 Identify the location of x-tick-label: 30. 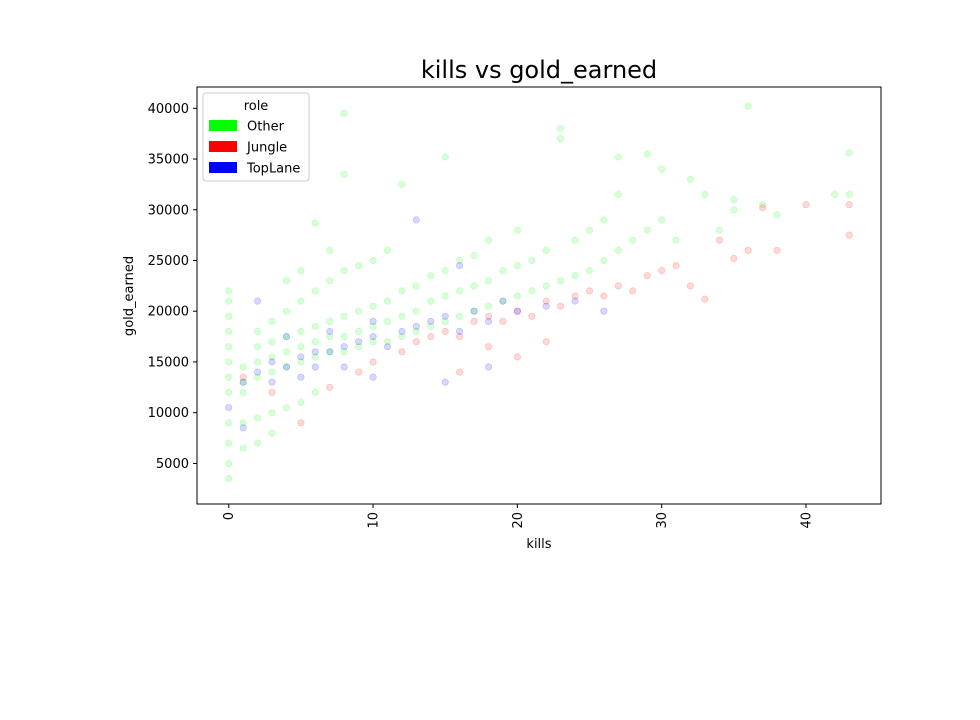
(662, 520).